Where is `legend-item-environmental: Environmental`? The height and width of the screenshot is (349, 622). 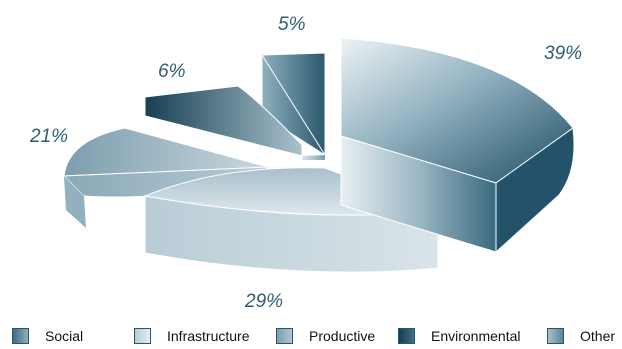 legend-item-environmental: Environmental is located at coordinates (459, 336).